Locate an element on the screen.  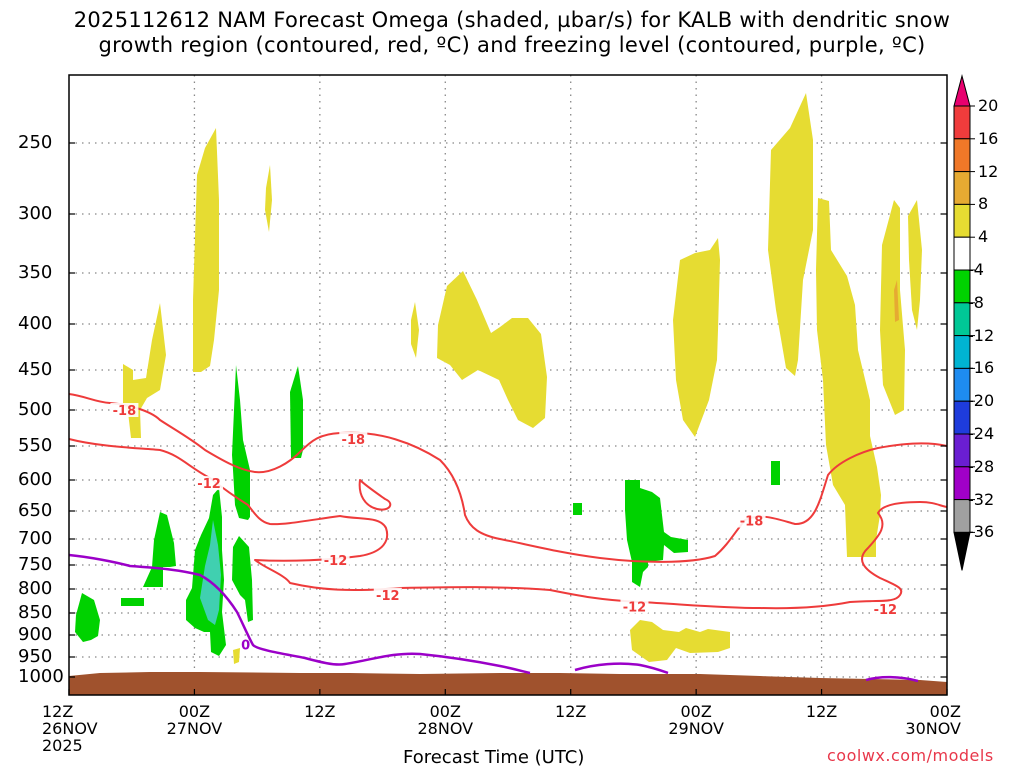
terrain is located at coordinates (508, 683).